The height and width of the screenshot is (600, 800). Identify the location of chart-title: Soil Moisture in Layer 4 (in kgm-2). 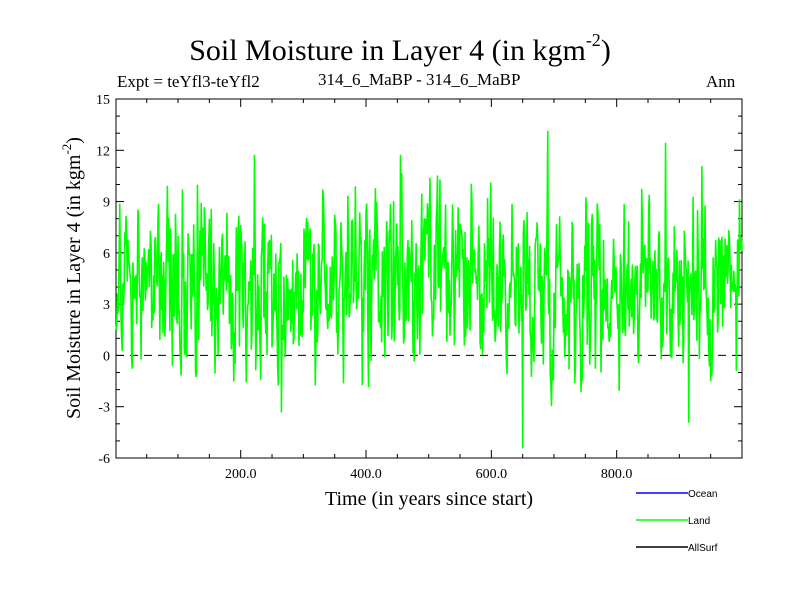
(400, 48).